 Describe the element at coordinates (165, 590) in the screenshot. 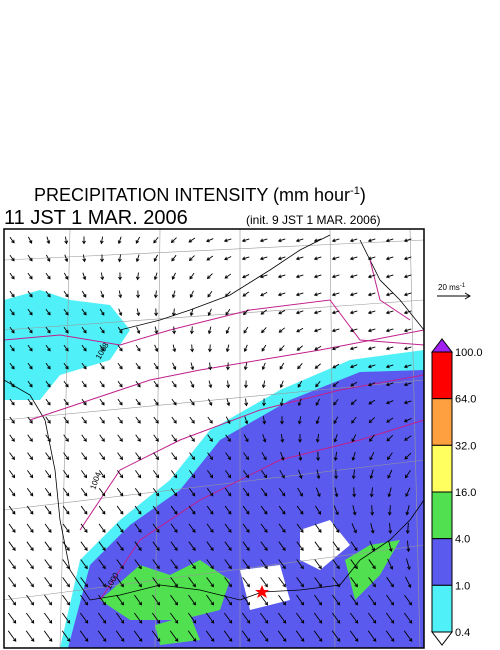

I see `precip-heavy` at that location.